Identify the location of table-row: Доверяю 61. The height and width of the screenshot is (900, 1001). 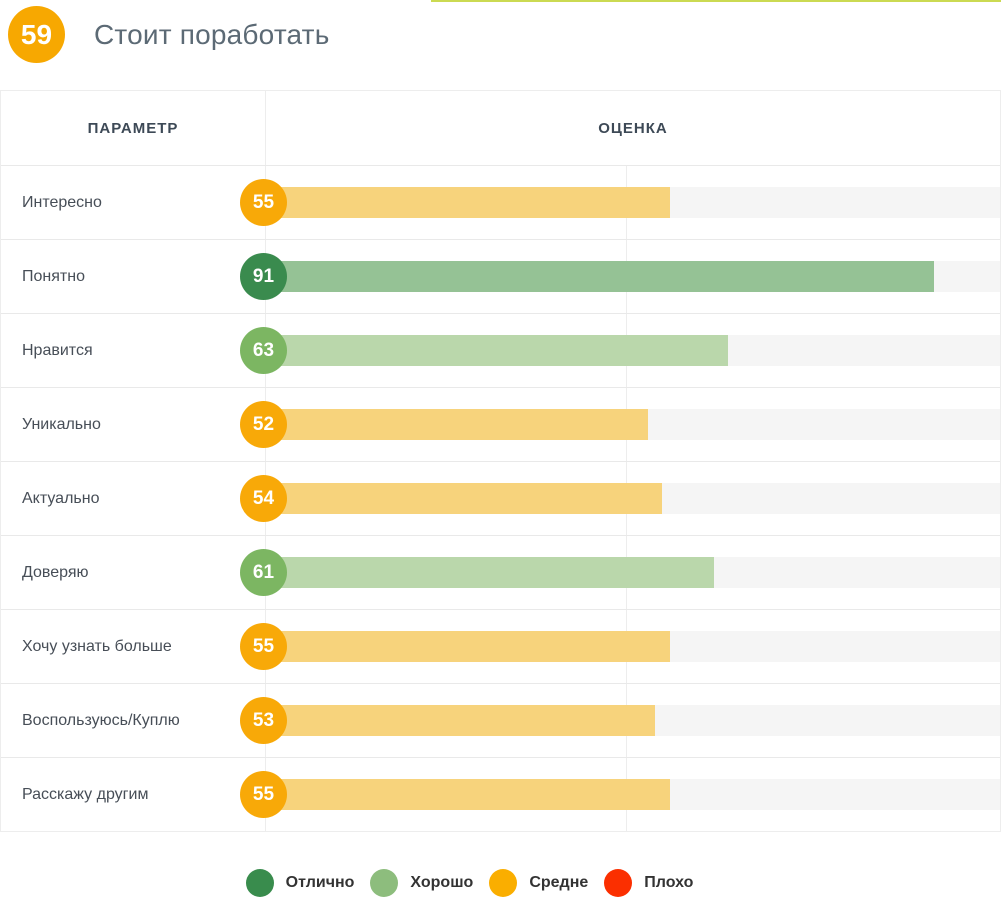
(500, 573).